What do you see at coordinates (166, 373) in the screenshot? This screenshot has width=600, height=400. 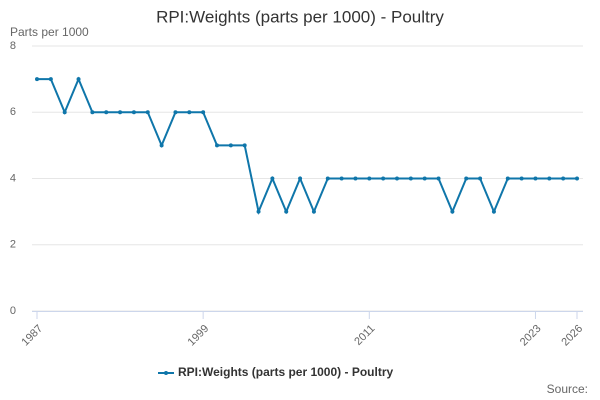 I see `legend-symbol` at bounding box center [166, 373].